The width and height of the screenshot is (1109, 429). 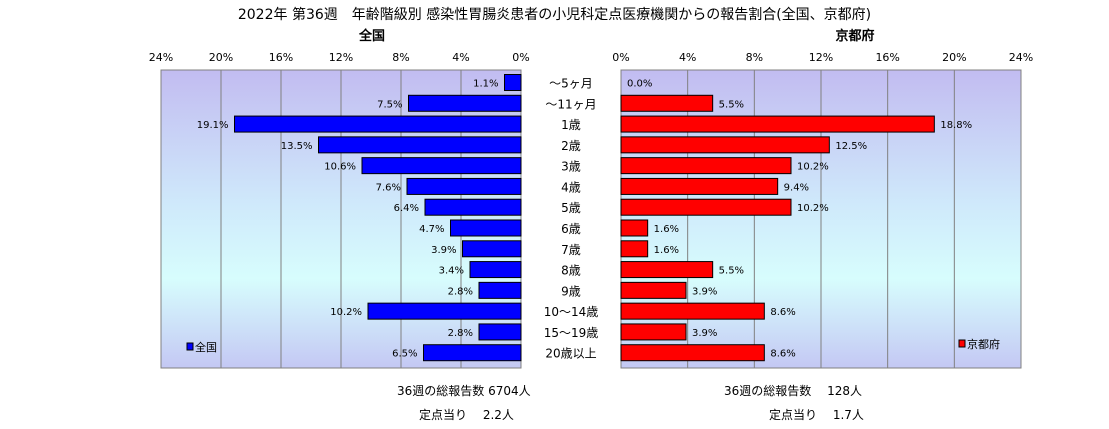 I want to click on data-label-national: 10.2%, so click(x=346, y=312).